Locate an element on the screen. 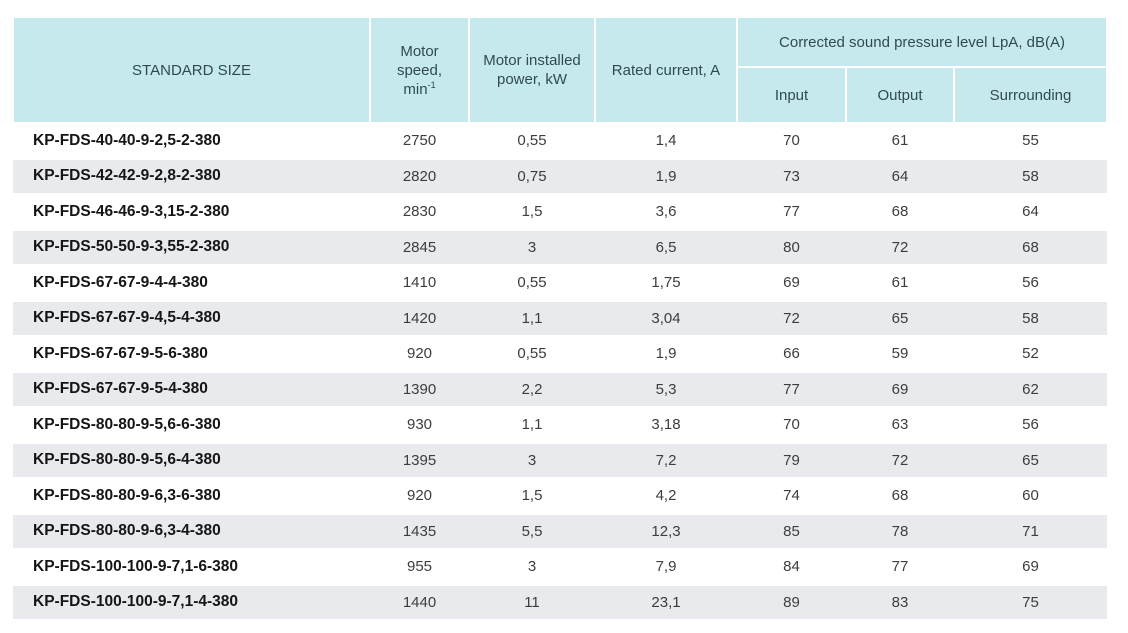 The height and width of the screenshot is (633, 1128). cell-sound-surrounding: 60 is located at coordinates (1031, 495).